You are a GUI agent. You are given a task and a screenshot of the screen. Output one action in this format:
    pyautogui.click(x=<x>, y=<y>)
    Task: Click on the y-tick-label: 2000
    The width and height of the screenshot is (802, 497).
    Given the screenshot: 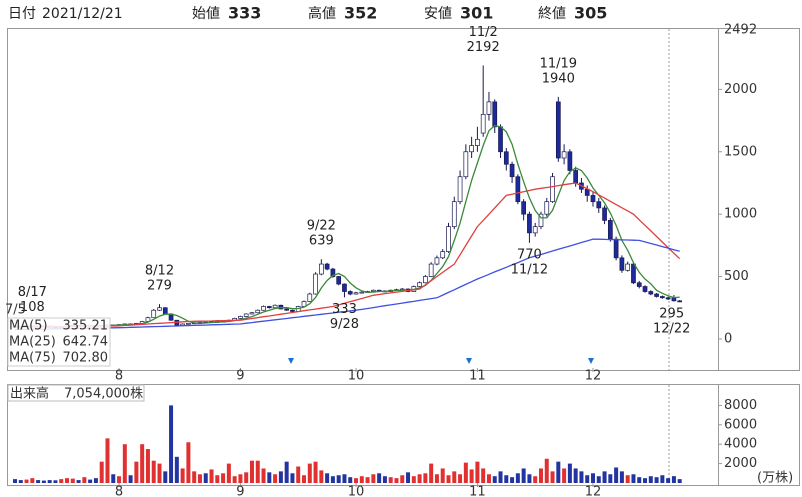 What is the action you would take?
    pyautogui.click(x=740, y=463)
    